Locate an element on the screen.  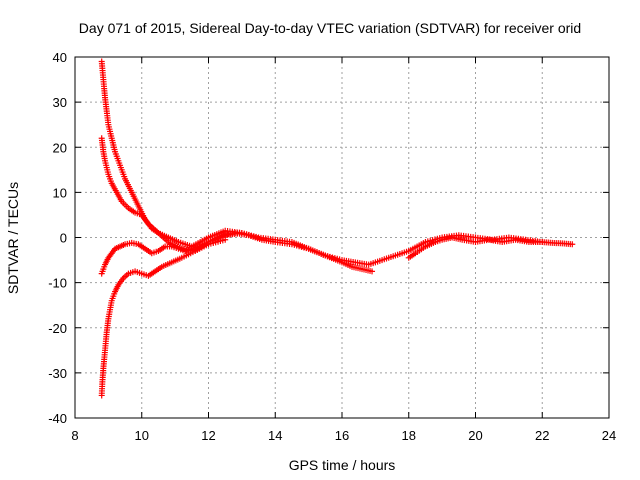
y-tick-label: 30 is located at coordinates (60, 102).